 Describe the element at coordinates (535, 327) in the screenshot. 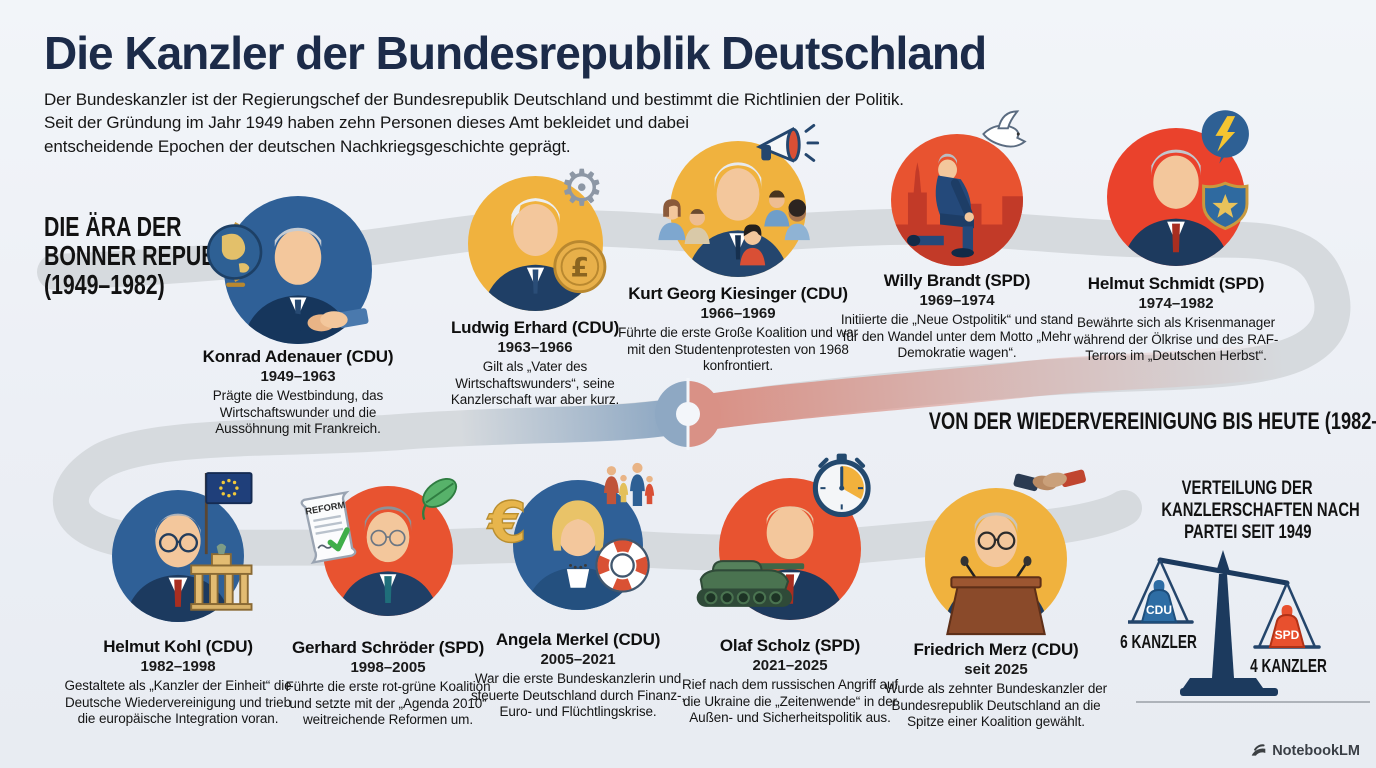

I see `chancellor-name: Ludwig Erhard (CDU)` at that location.